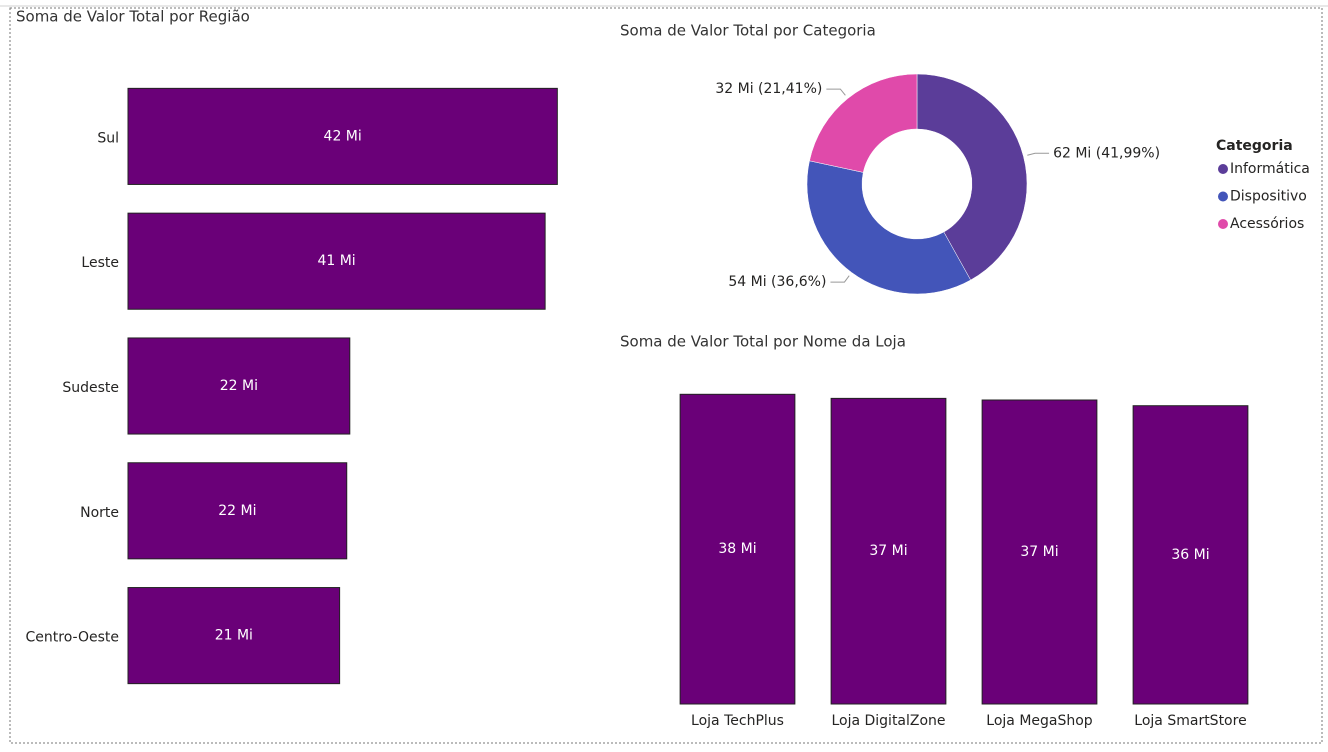 Image resolution: width=1328 pixels, height=752 pixels. Describe the element at coordinates (1270, 169) in the screenshot. I see `legend-label: Informática` at that location.